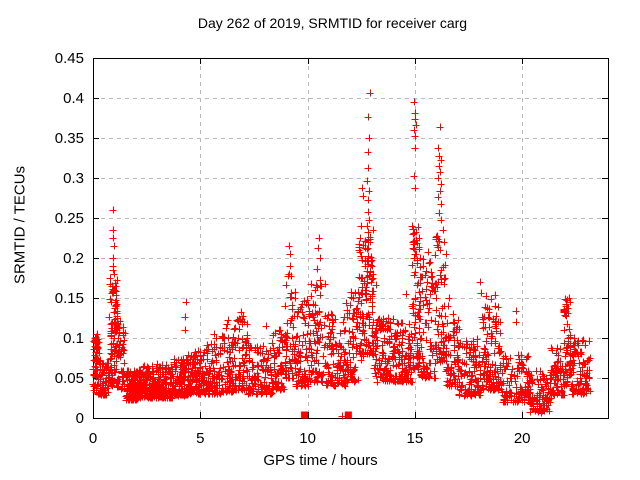 This screenshot has width=640, height=480. I want to click on y-tick-label: 0.4, so click(73, 98).